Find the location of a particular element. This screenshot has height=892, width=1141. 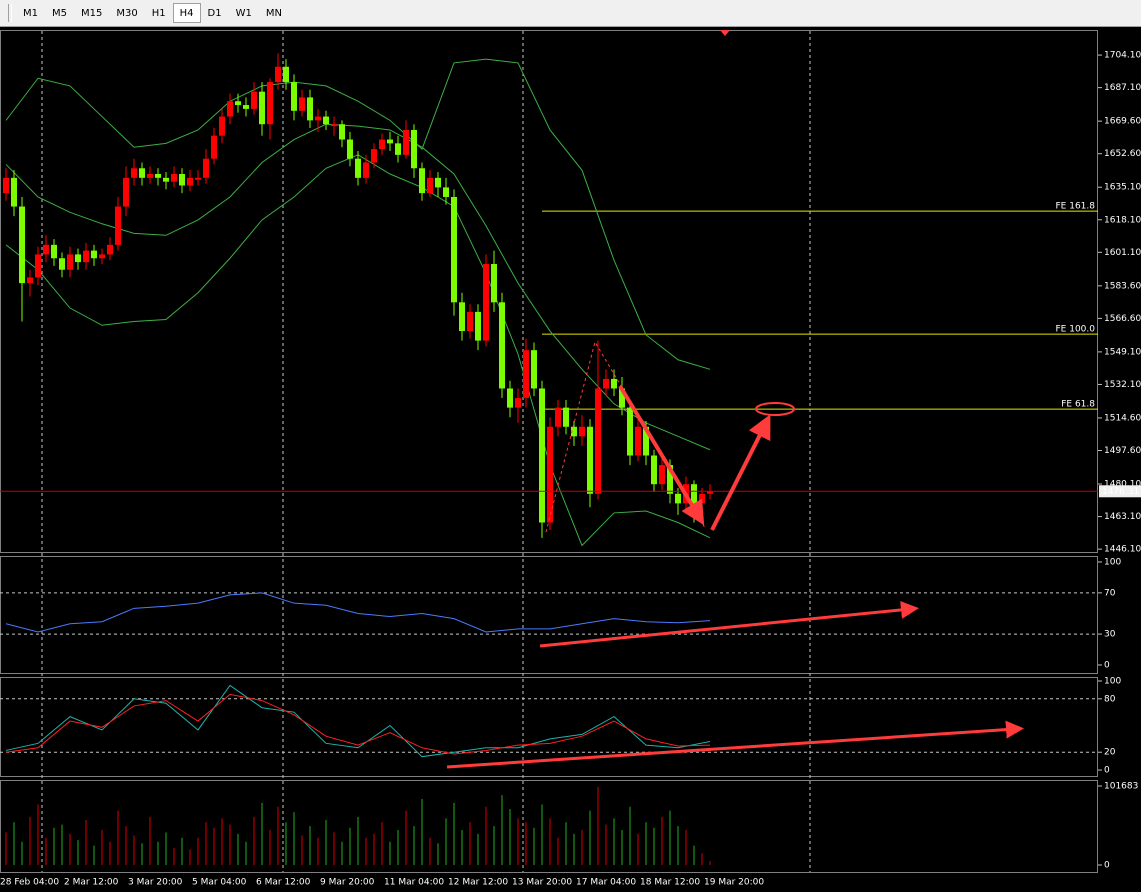

x-tick-label: 17 Mar 04:00 is located at coordinates (606, 883).